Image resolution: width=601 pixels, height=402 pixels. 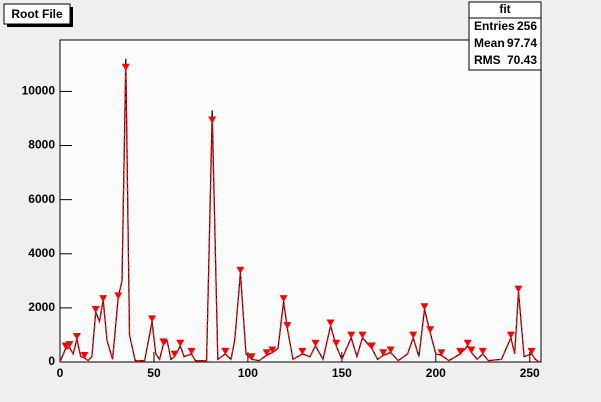 I want to click on y-tick-label: 0, so click(x=51, y=361).